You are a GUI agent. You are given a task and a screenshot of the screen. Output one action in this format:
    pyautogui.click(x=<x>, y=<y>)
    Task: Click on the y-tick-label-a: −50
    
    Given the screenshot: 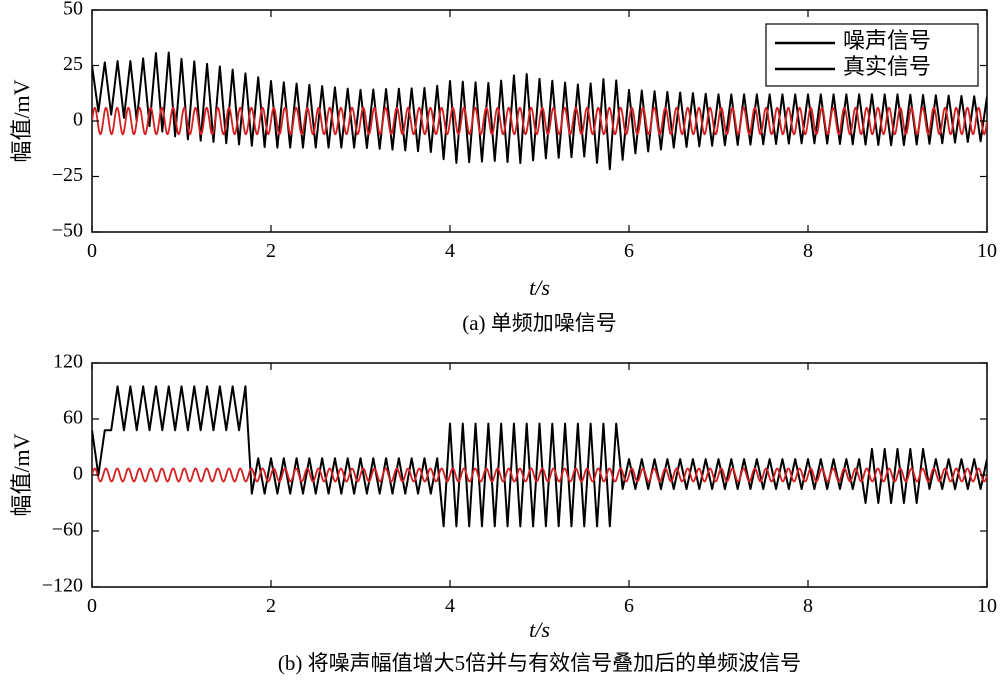 What is the action you would take?
    pyautogui.click(x=67, y=231)
    